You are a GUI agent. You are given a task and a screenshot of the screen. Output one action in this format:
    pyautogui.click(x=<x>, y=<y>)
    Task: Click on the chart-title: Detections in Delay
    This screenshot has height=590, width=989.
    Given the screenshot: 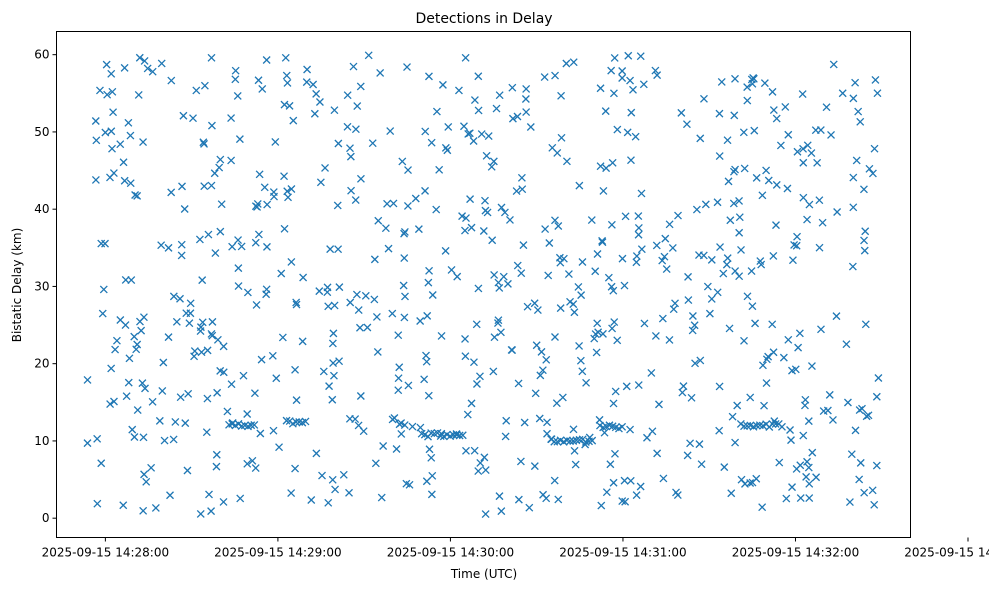 What is the action you would take?
    pyautogui.click(x=483, y=19)
    